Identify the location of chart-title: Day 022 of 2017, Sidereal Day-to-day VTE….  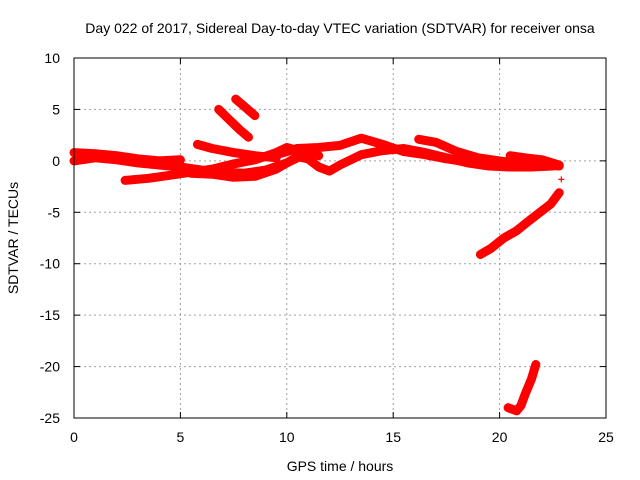
(340, 28).